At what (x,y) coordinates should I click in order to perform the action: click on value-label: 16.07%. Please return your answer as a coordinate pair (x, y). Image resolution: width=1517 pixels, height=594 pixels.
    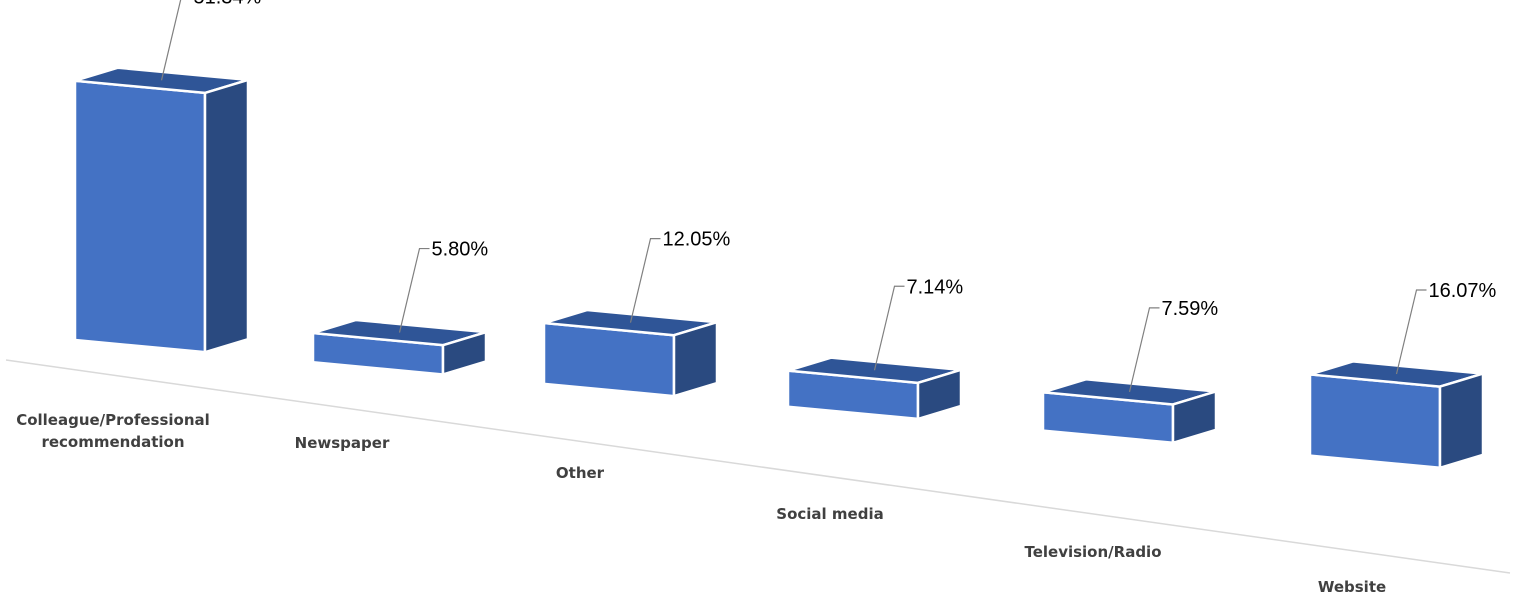
    Looking at the image, I should click on (1463, 291).